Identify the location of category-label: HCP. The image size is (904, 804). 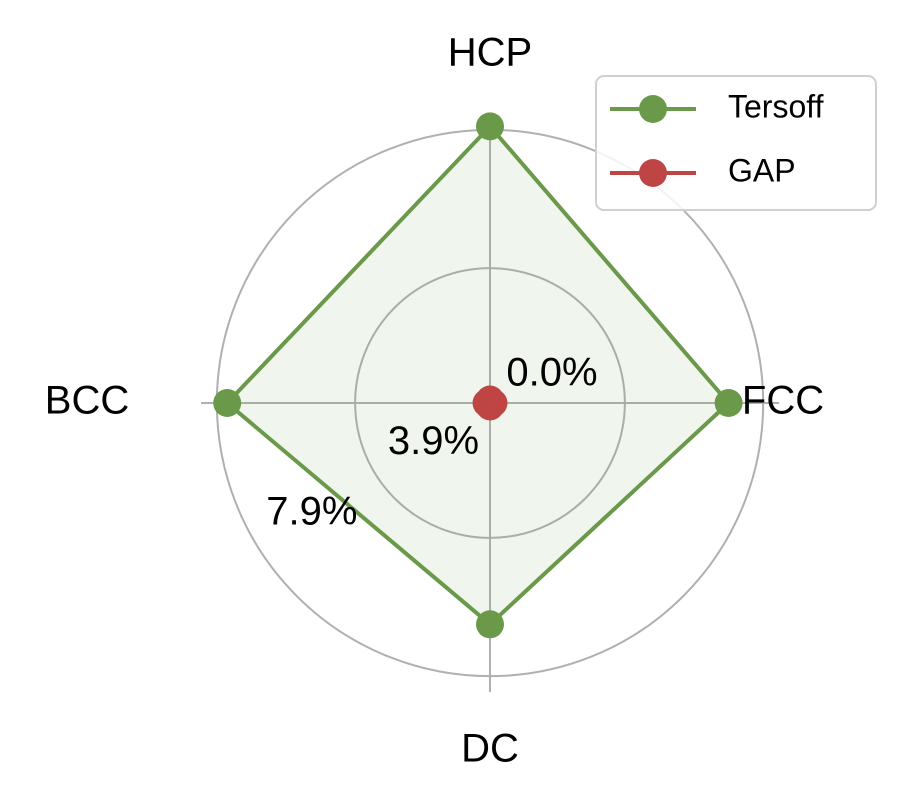
(490, 53).